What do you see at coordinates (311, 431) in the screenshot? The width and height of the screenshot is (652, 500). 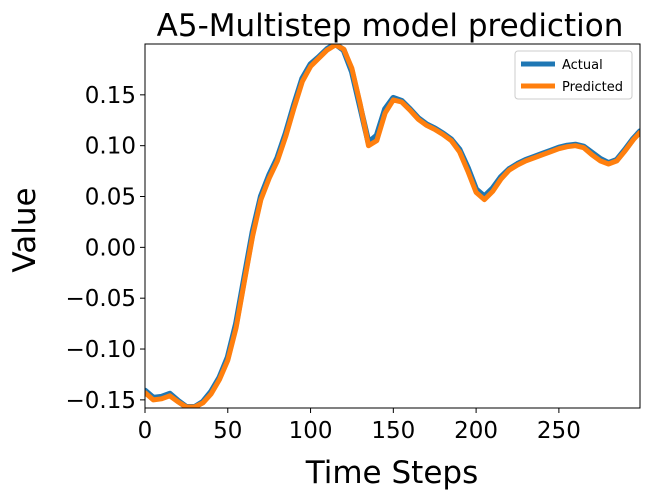 I see `x-tick-label: 100` at bounding box center [311, 431].